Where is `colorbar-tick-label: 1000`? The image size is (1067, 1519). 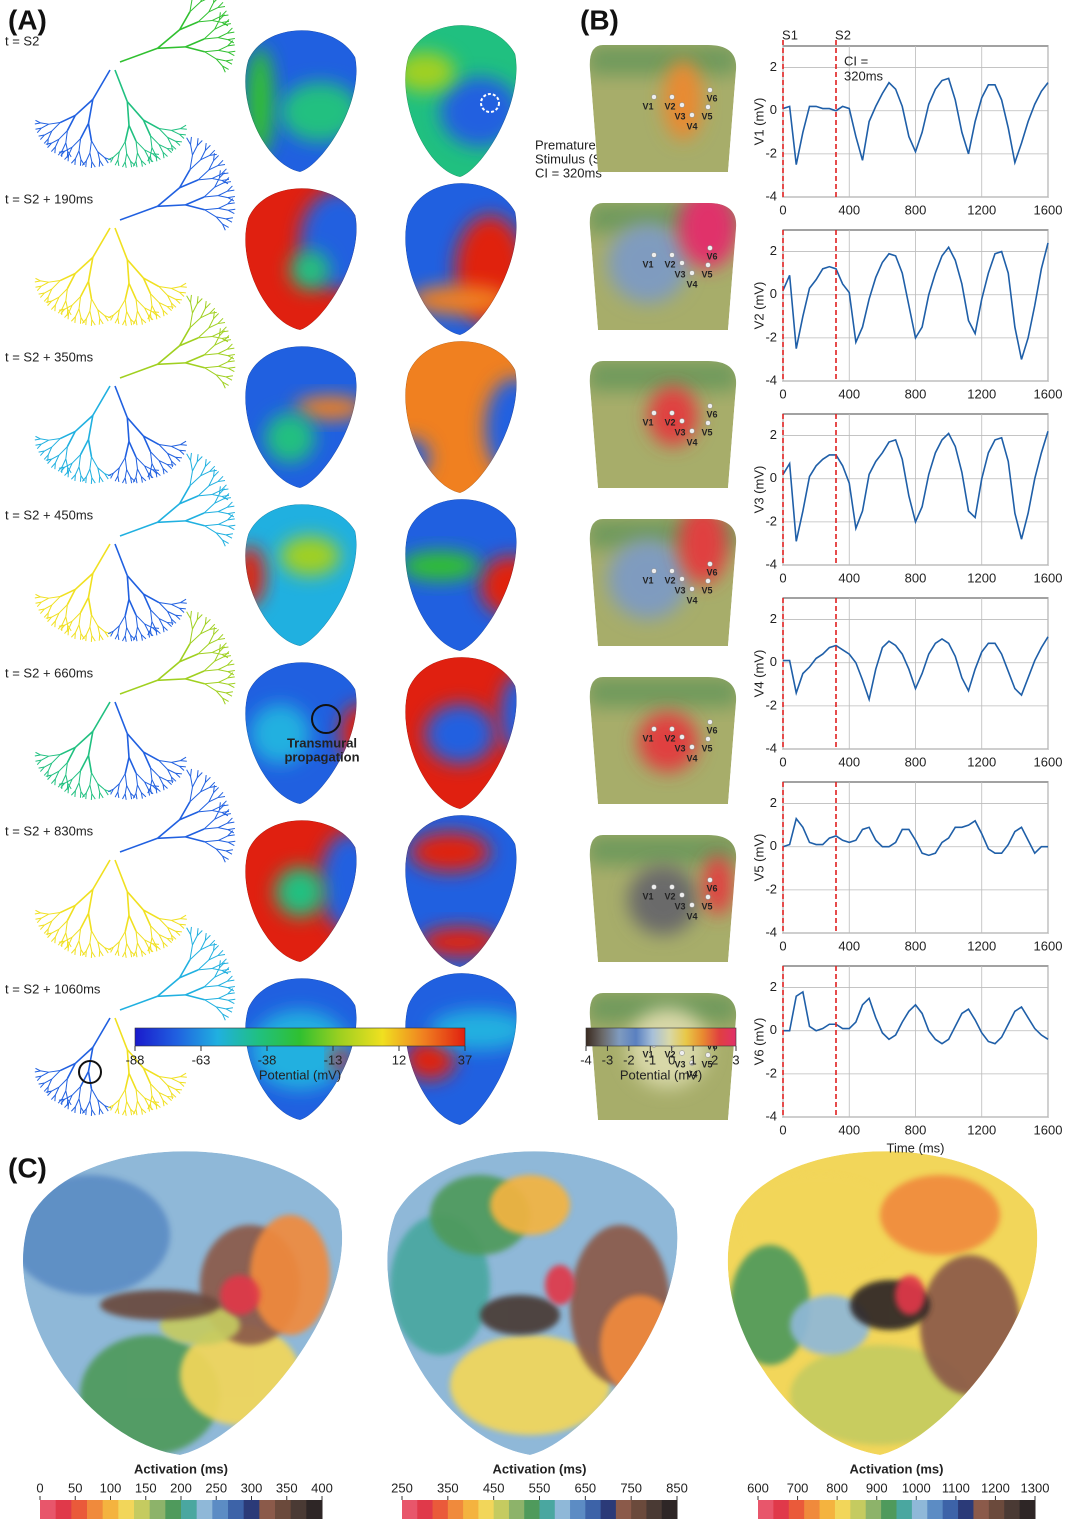
colorbar-tick-label: 1000 is located at coordinates (916, 1487).